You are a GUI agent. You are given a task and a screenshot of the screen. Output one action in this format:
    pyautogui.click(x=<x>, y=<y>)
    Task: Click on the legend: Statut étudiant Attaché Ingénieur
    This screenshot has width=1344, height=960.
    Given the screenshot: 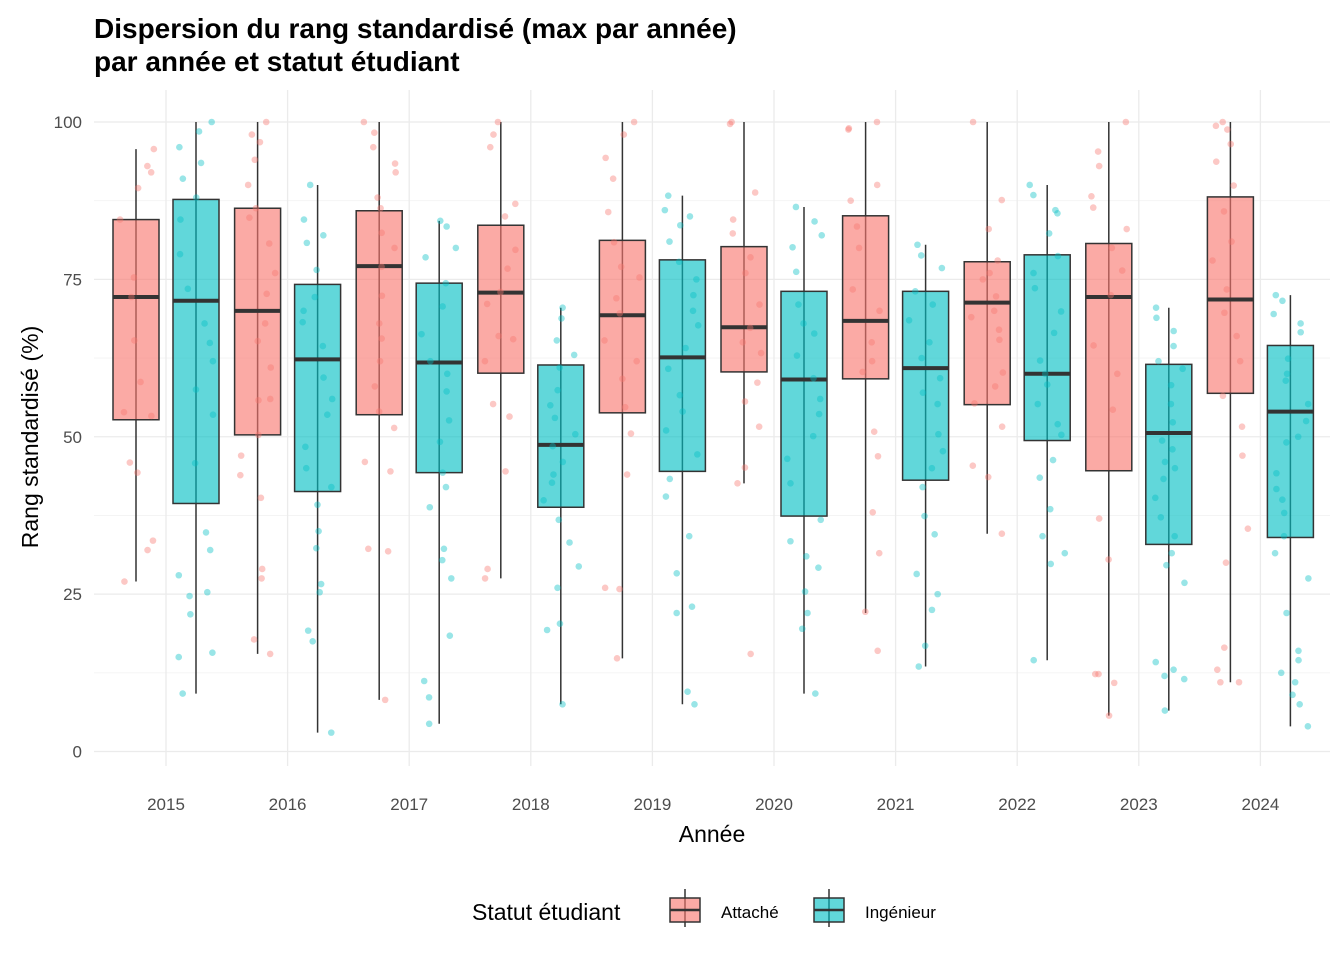 What is the action you would take?
    pyautogui.click(x=704, y=908)
    